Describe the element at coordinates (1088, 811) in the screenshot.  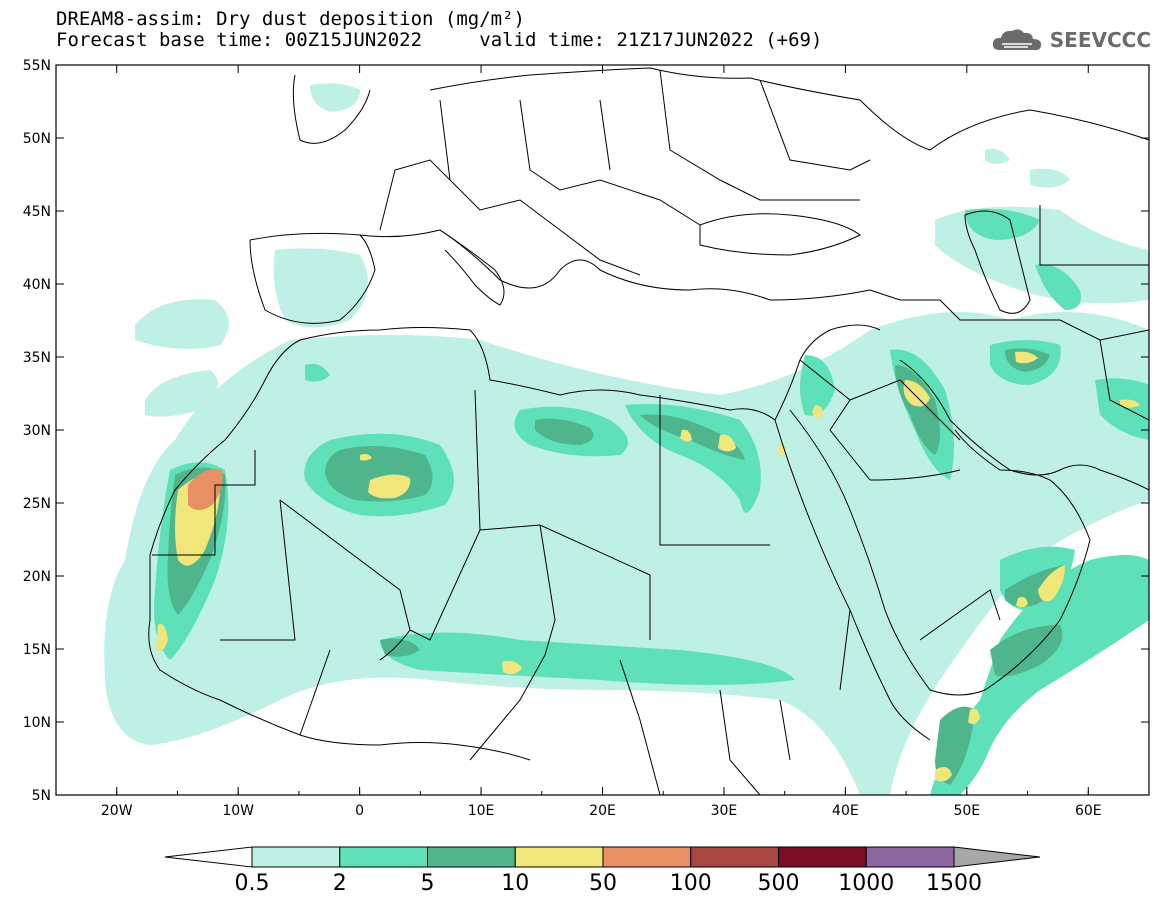
I see `lon-tick-label: 60E` at that location.